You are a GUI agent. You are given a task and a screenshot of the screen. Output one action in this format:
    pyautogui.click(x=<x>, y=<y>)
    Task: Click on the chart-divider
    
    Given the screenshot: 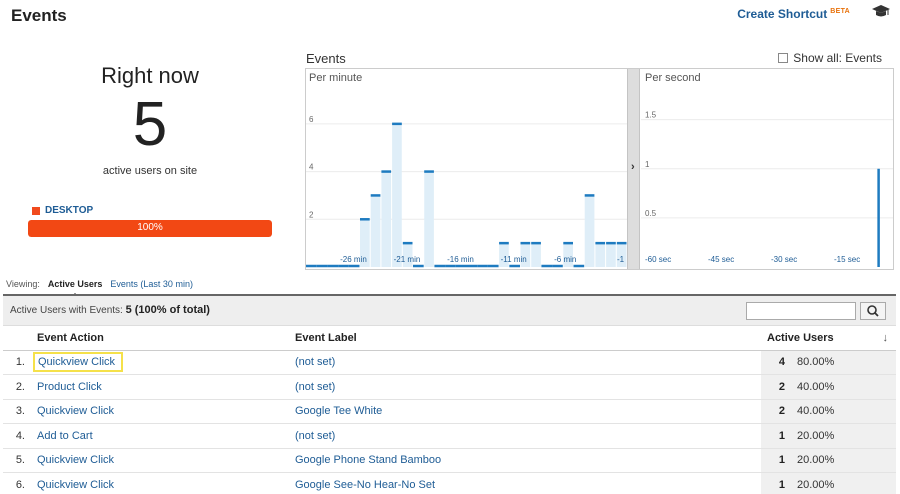 What is the action you would take?
    pyautogui.click(x=633, y=169)
    